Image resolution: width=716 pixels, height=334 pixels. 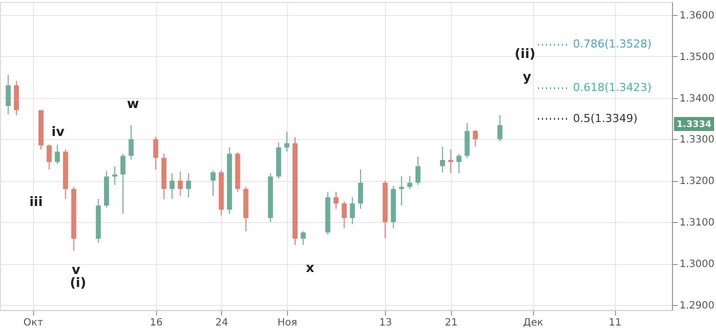 I want to click on y-tick-label: 1.2900, so click(x=697, y=306).